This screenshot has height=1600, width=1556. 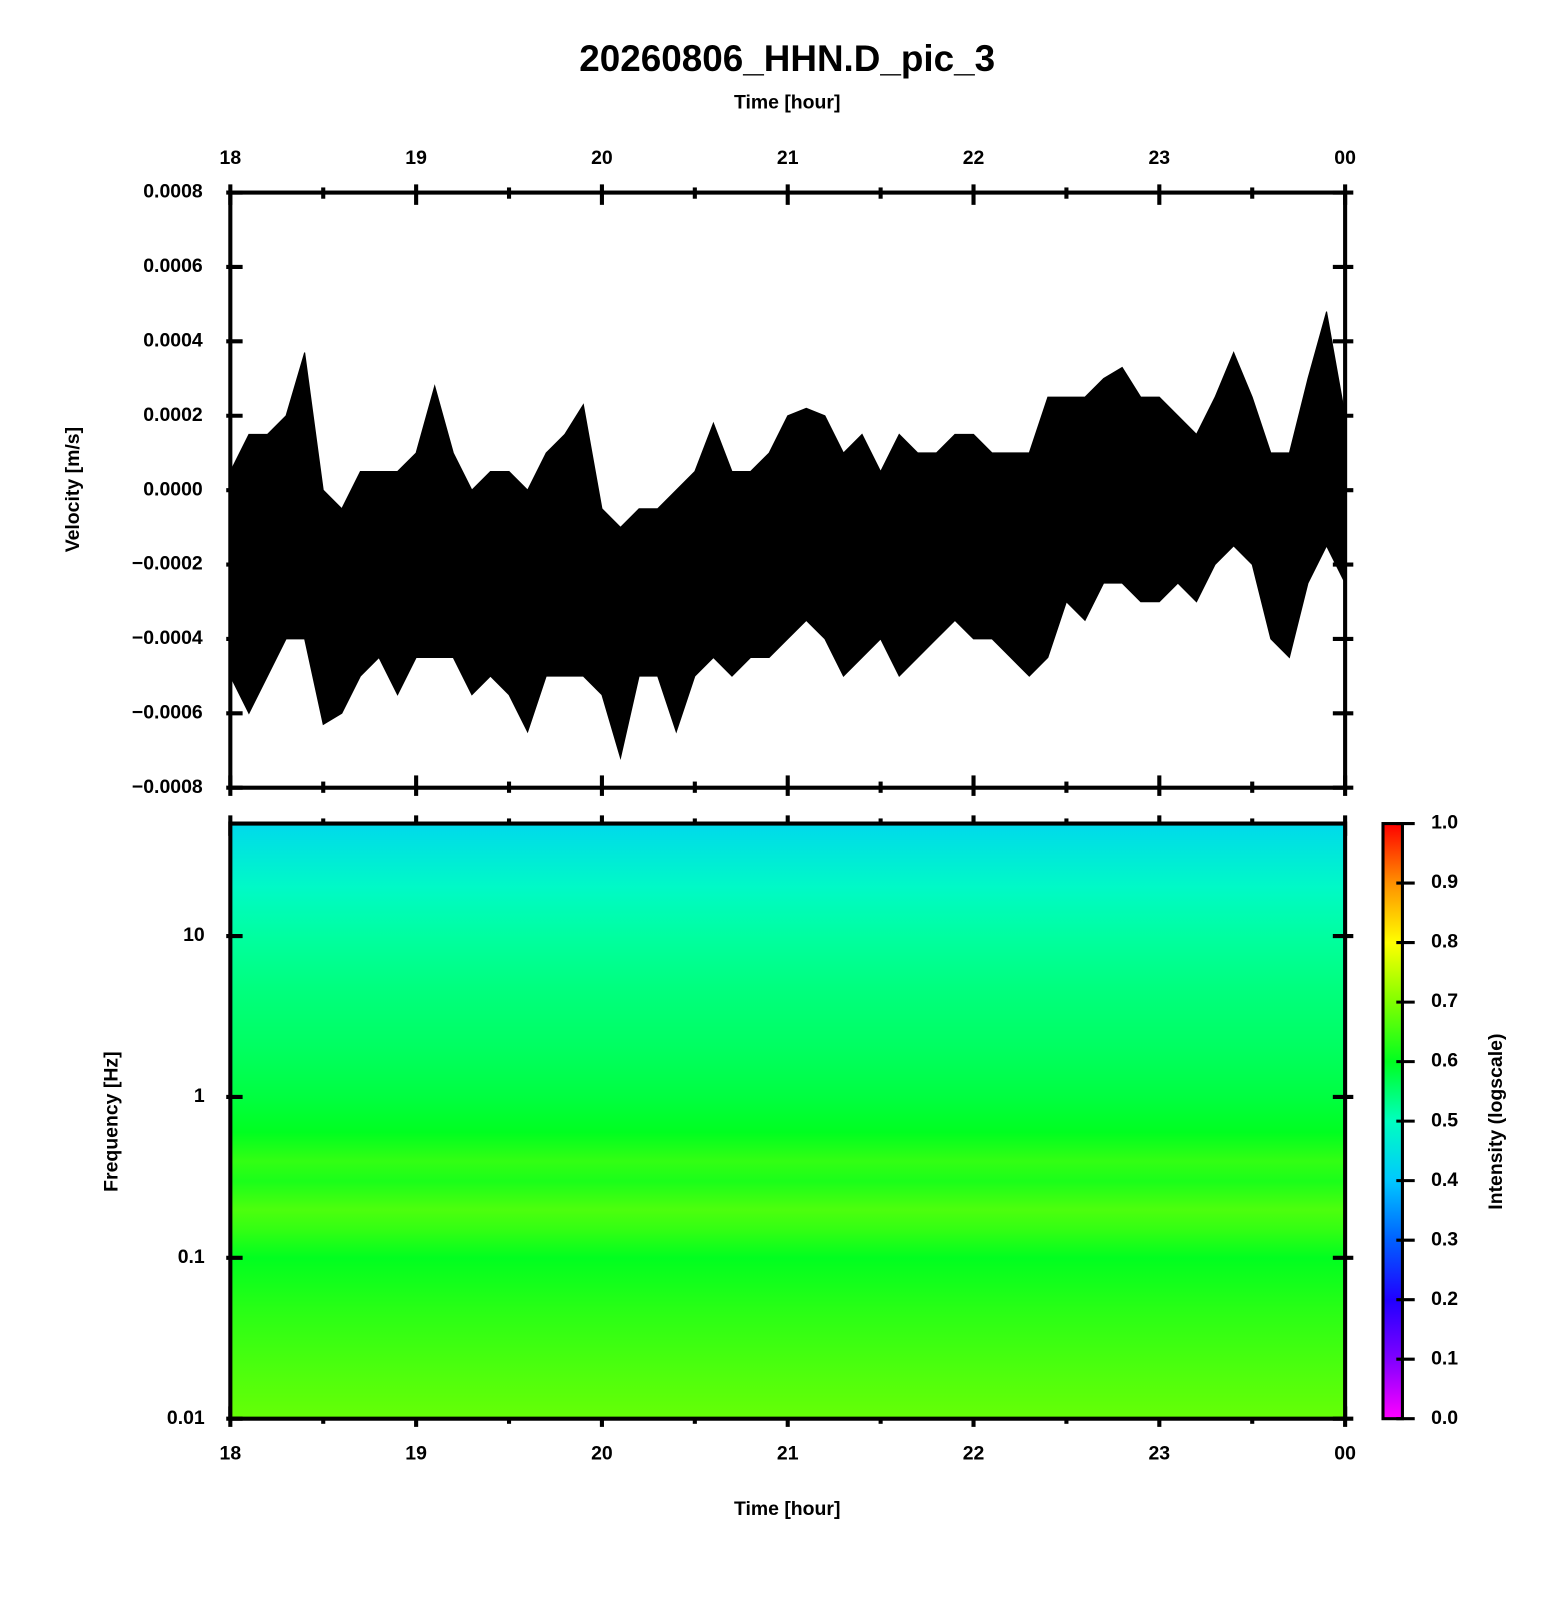 I want to click on y-tick-label: 0.1, so click(x=191, y=1257).